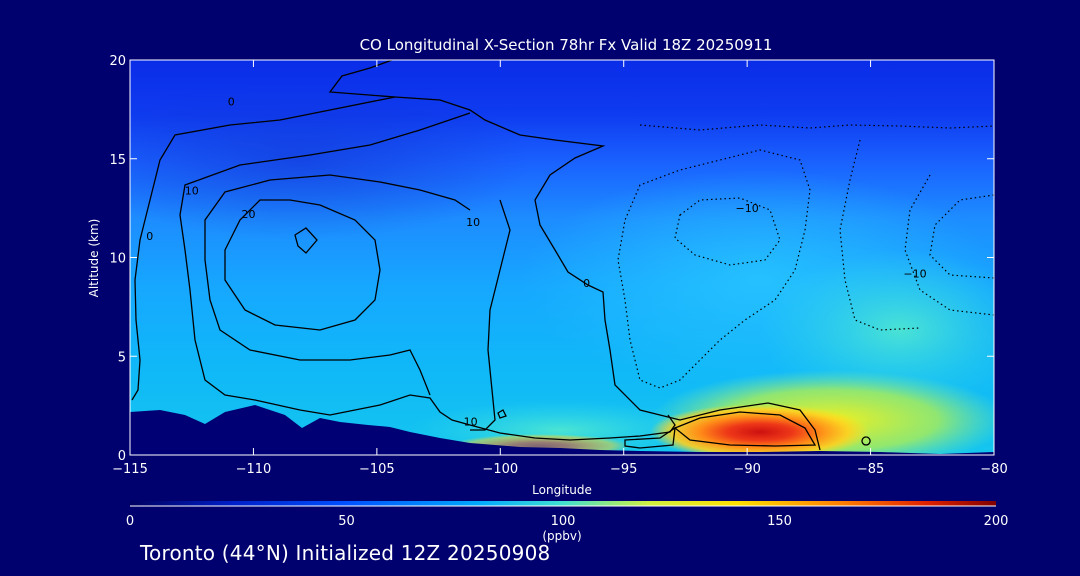  I want to click on heatmap-east-teal, so click(877, 330).